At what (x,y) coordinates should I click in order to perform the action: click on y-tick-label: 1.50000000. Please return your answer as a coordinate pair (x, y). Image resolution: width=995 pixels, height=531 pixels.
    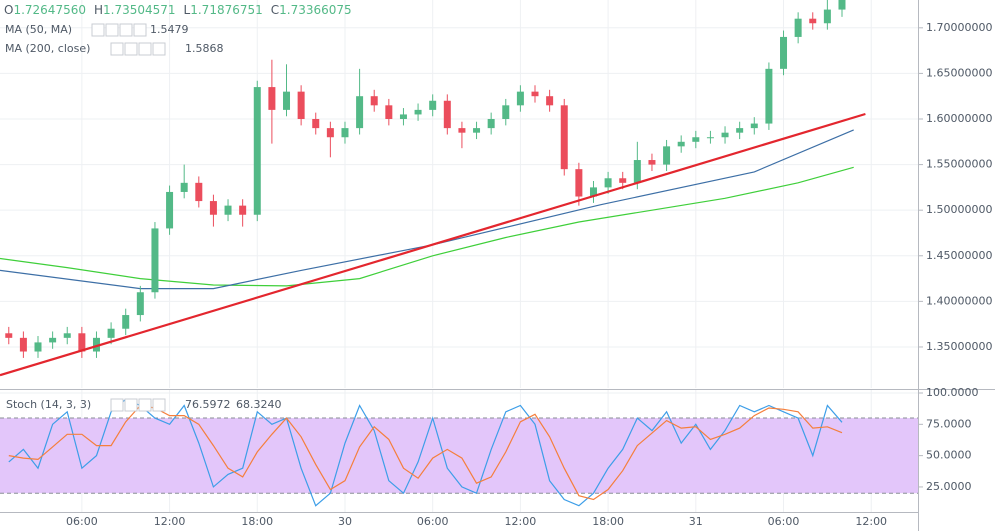
    Looking at the image, I should click on (959, 209).